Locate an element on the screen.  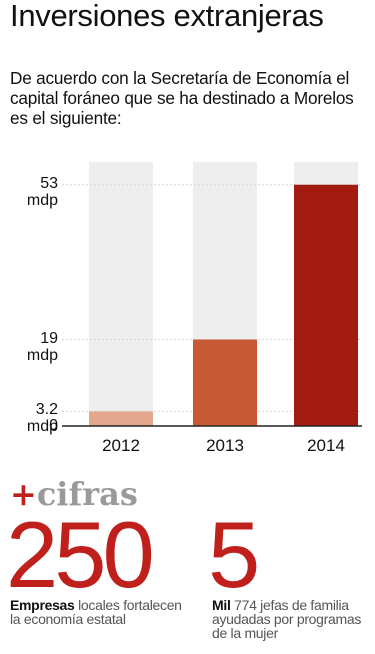
y-tick-label: 53 mdp is located at coordinates (29, 192).